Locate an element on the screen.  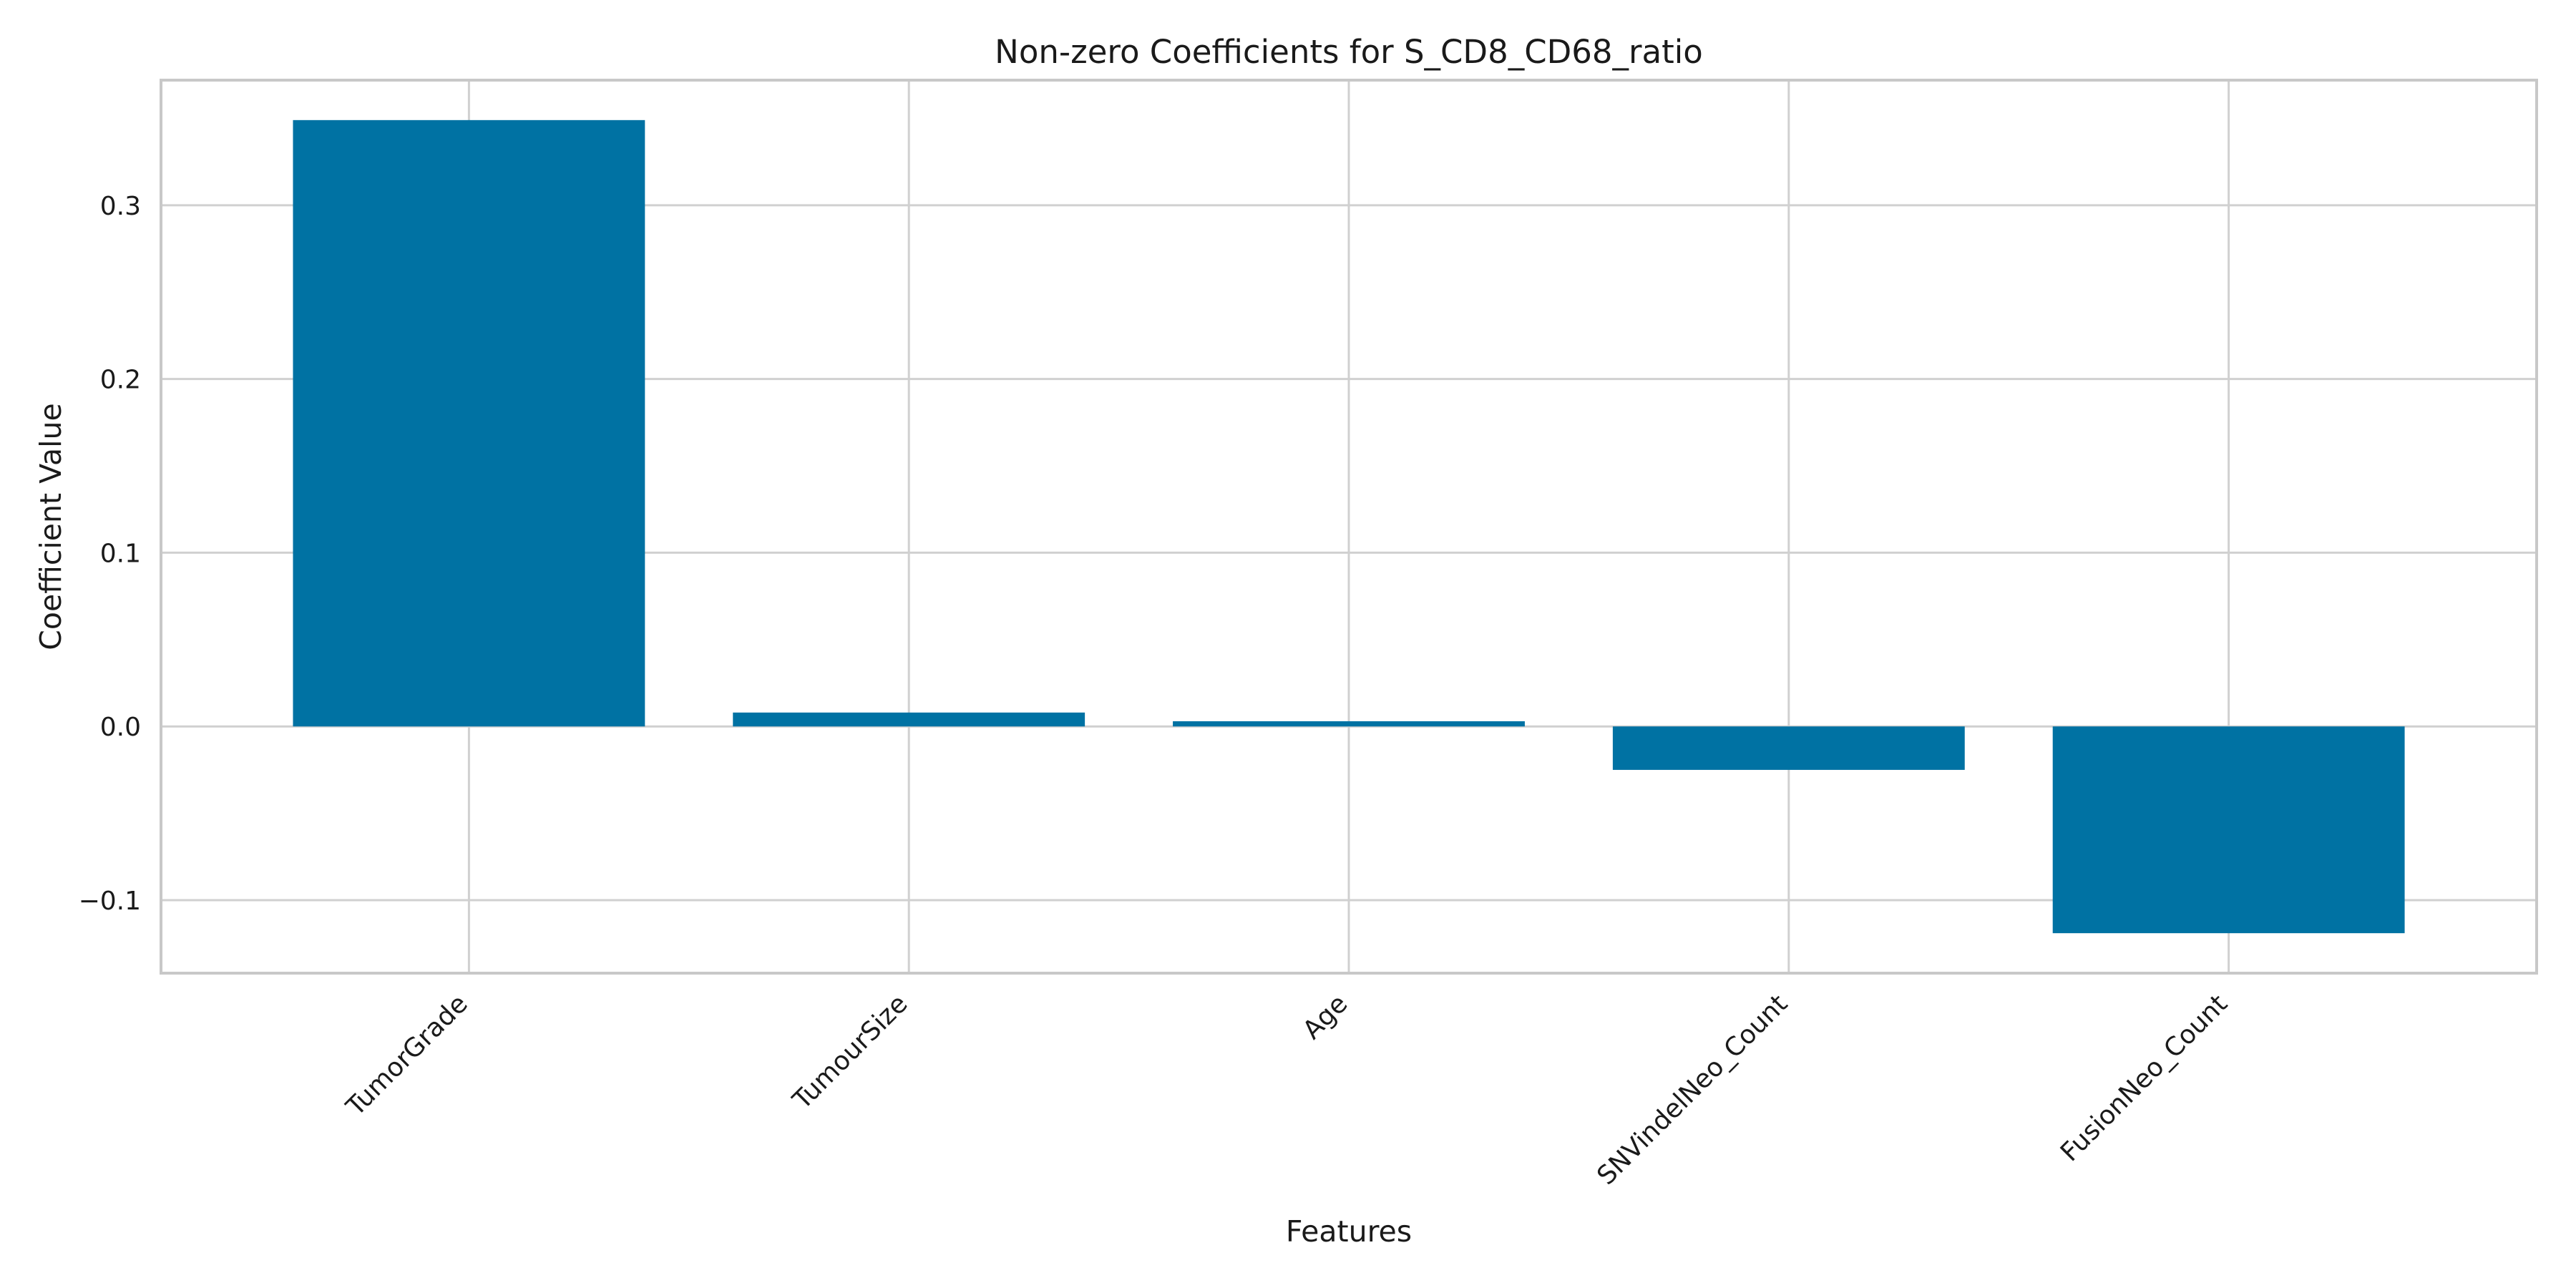
y-tick-label: −0.1 is located at coordinates (110, 901).